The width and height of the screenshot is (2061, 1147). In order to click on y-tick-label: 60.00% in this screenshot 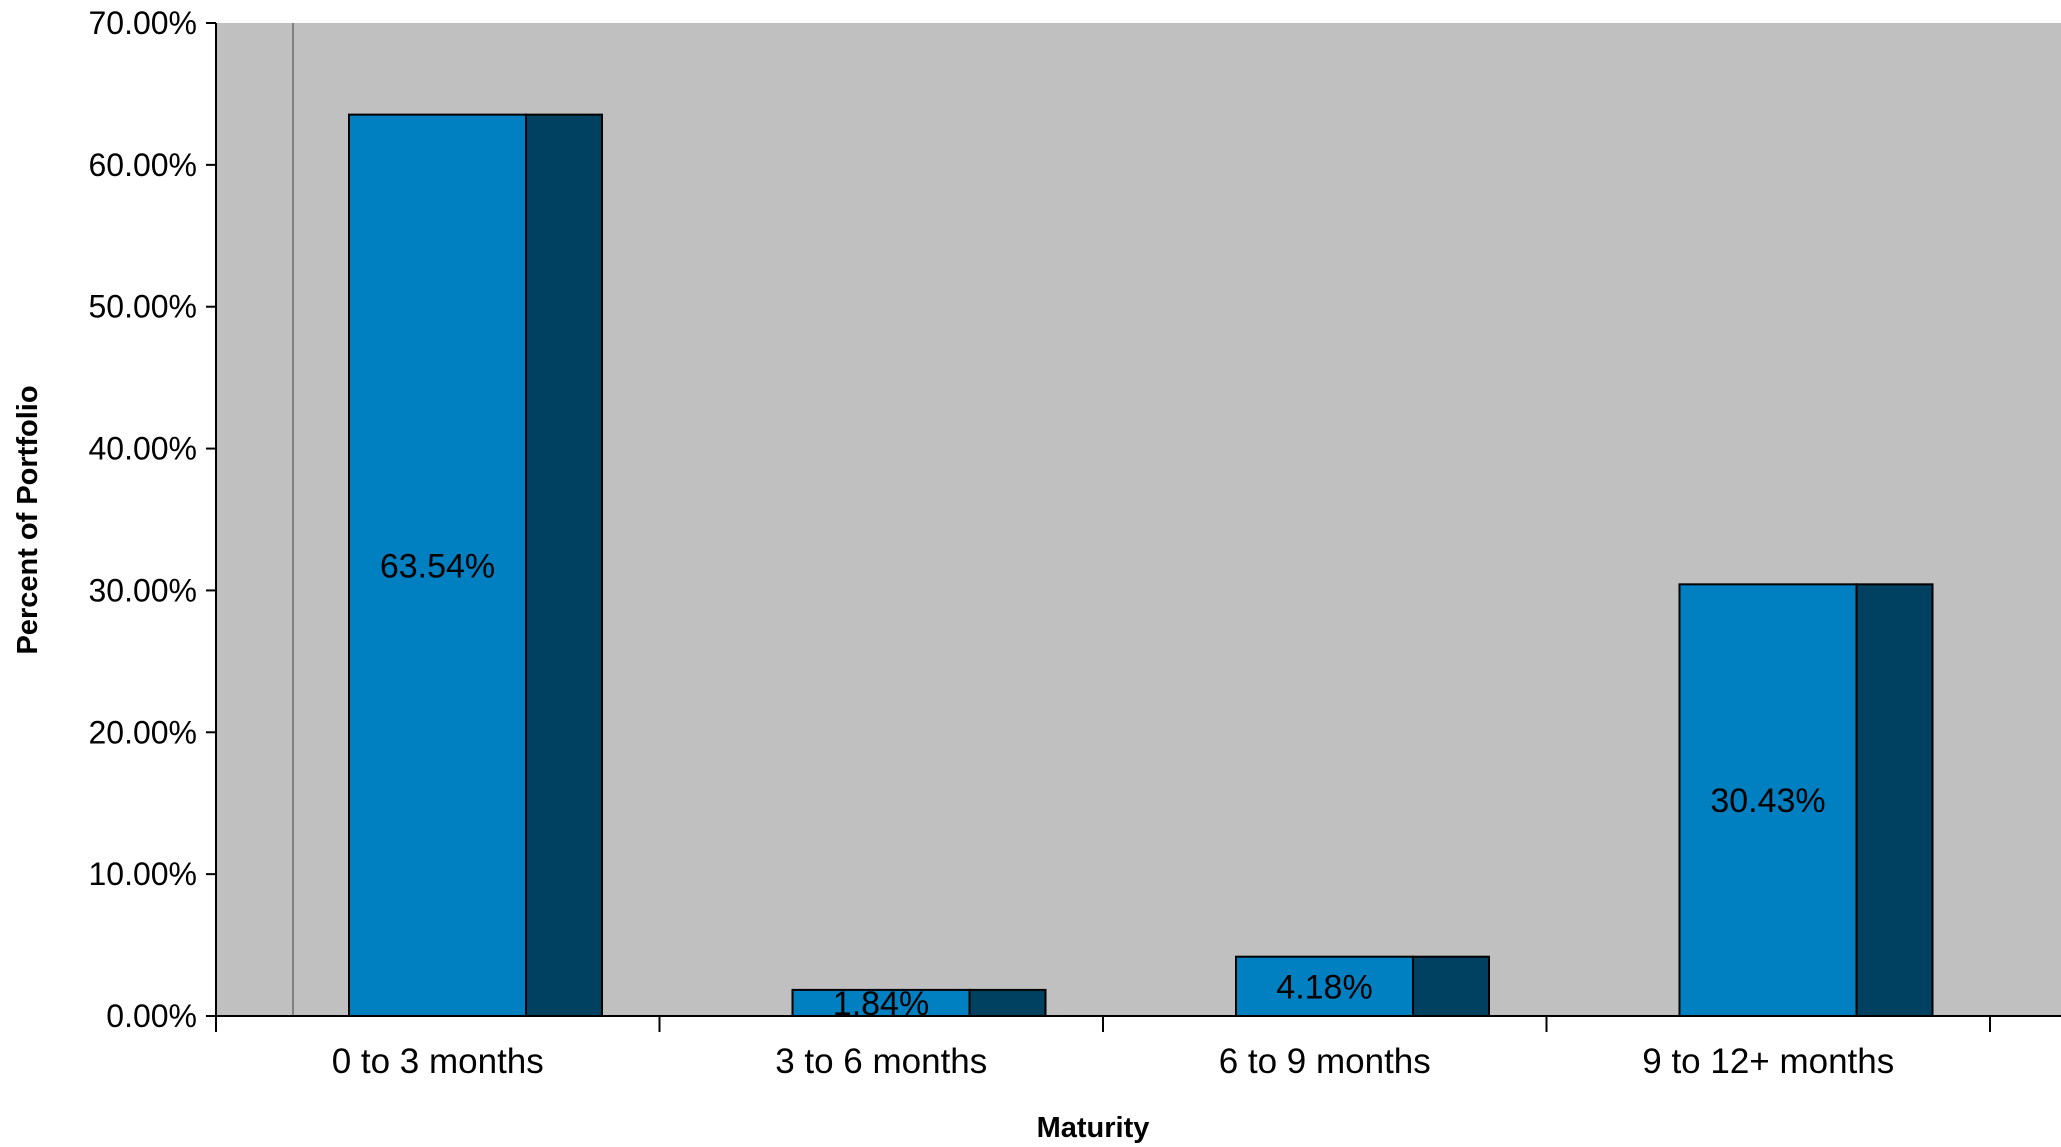, I will do `click(142, 165)`.